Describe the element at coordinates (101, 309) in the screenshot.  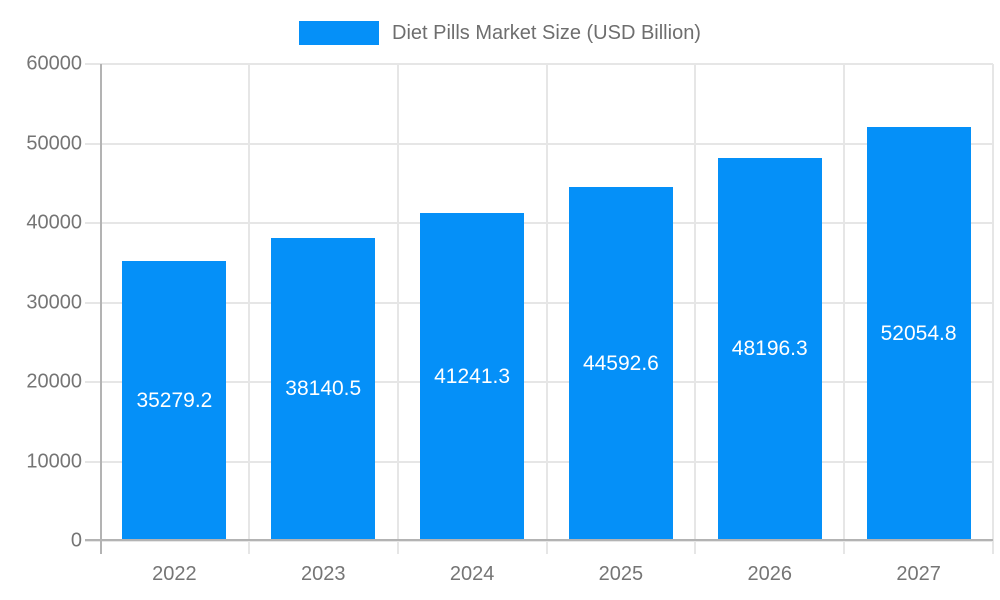
I see `y-axis-line` at that location.